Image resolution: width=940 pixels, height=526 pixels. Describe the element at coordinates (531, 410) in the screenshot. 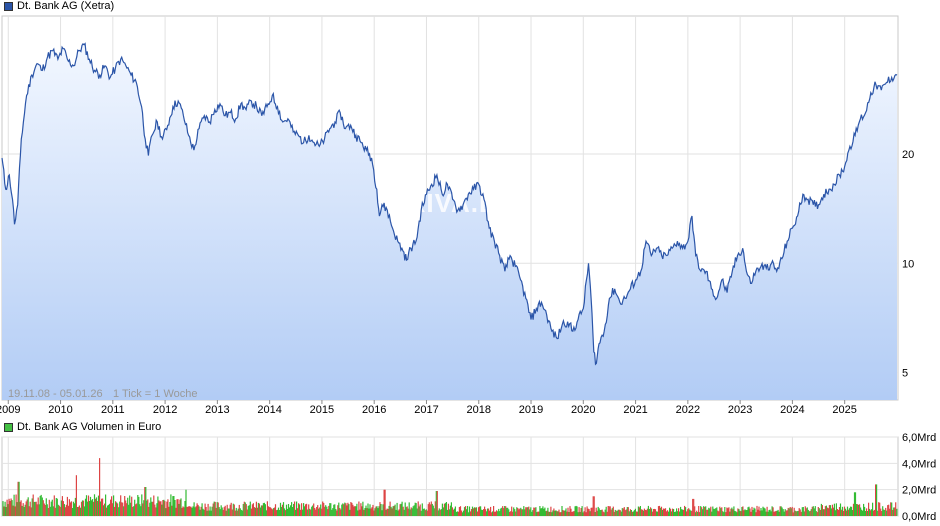

I see `x-tick-label: 2019` at that location.